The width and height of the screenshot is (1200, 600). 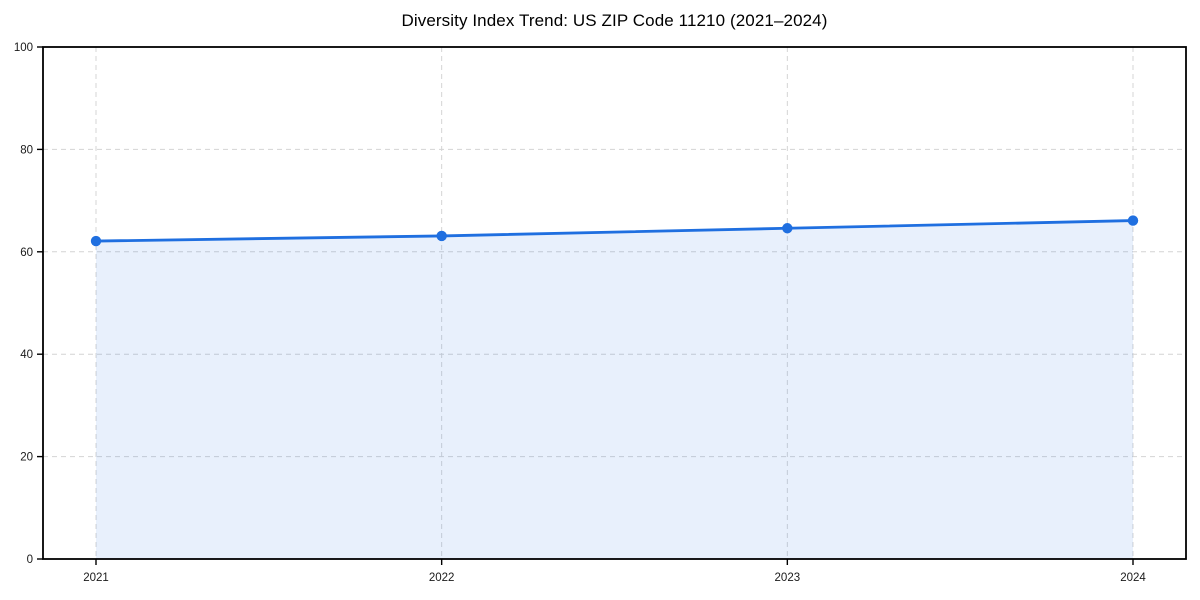 I want to click on data-point-2021, so click(x=96, y=241).